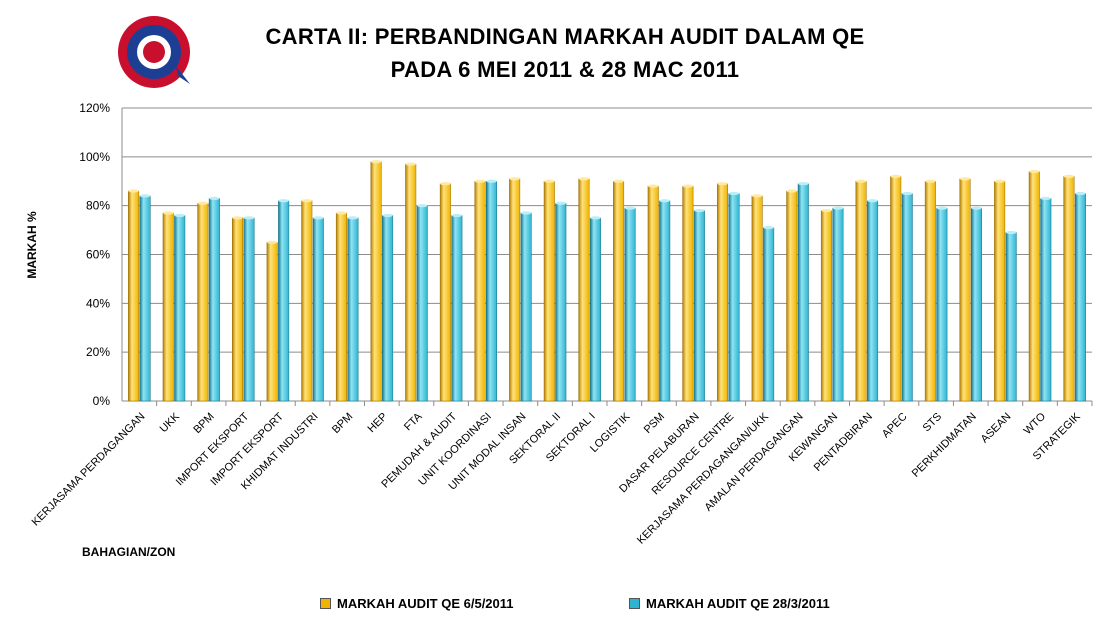 The height and width of the screenshot is (627, 1112). What do you see at coordinates (98, 303) in the screenshot?
I see `y-tick-label: 40%` at bounding box center [98, 303].